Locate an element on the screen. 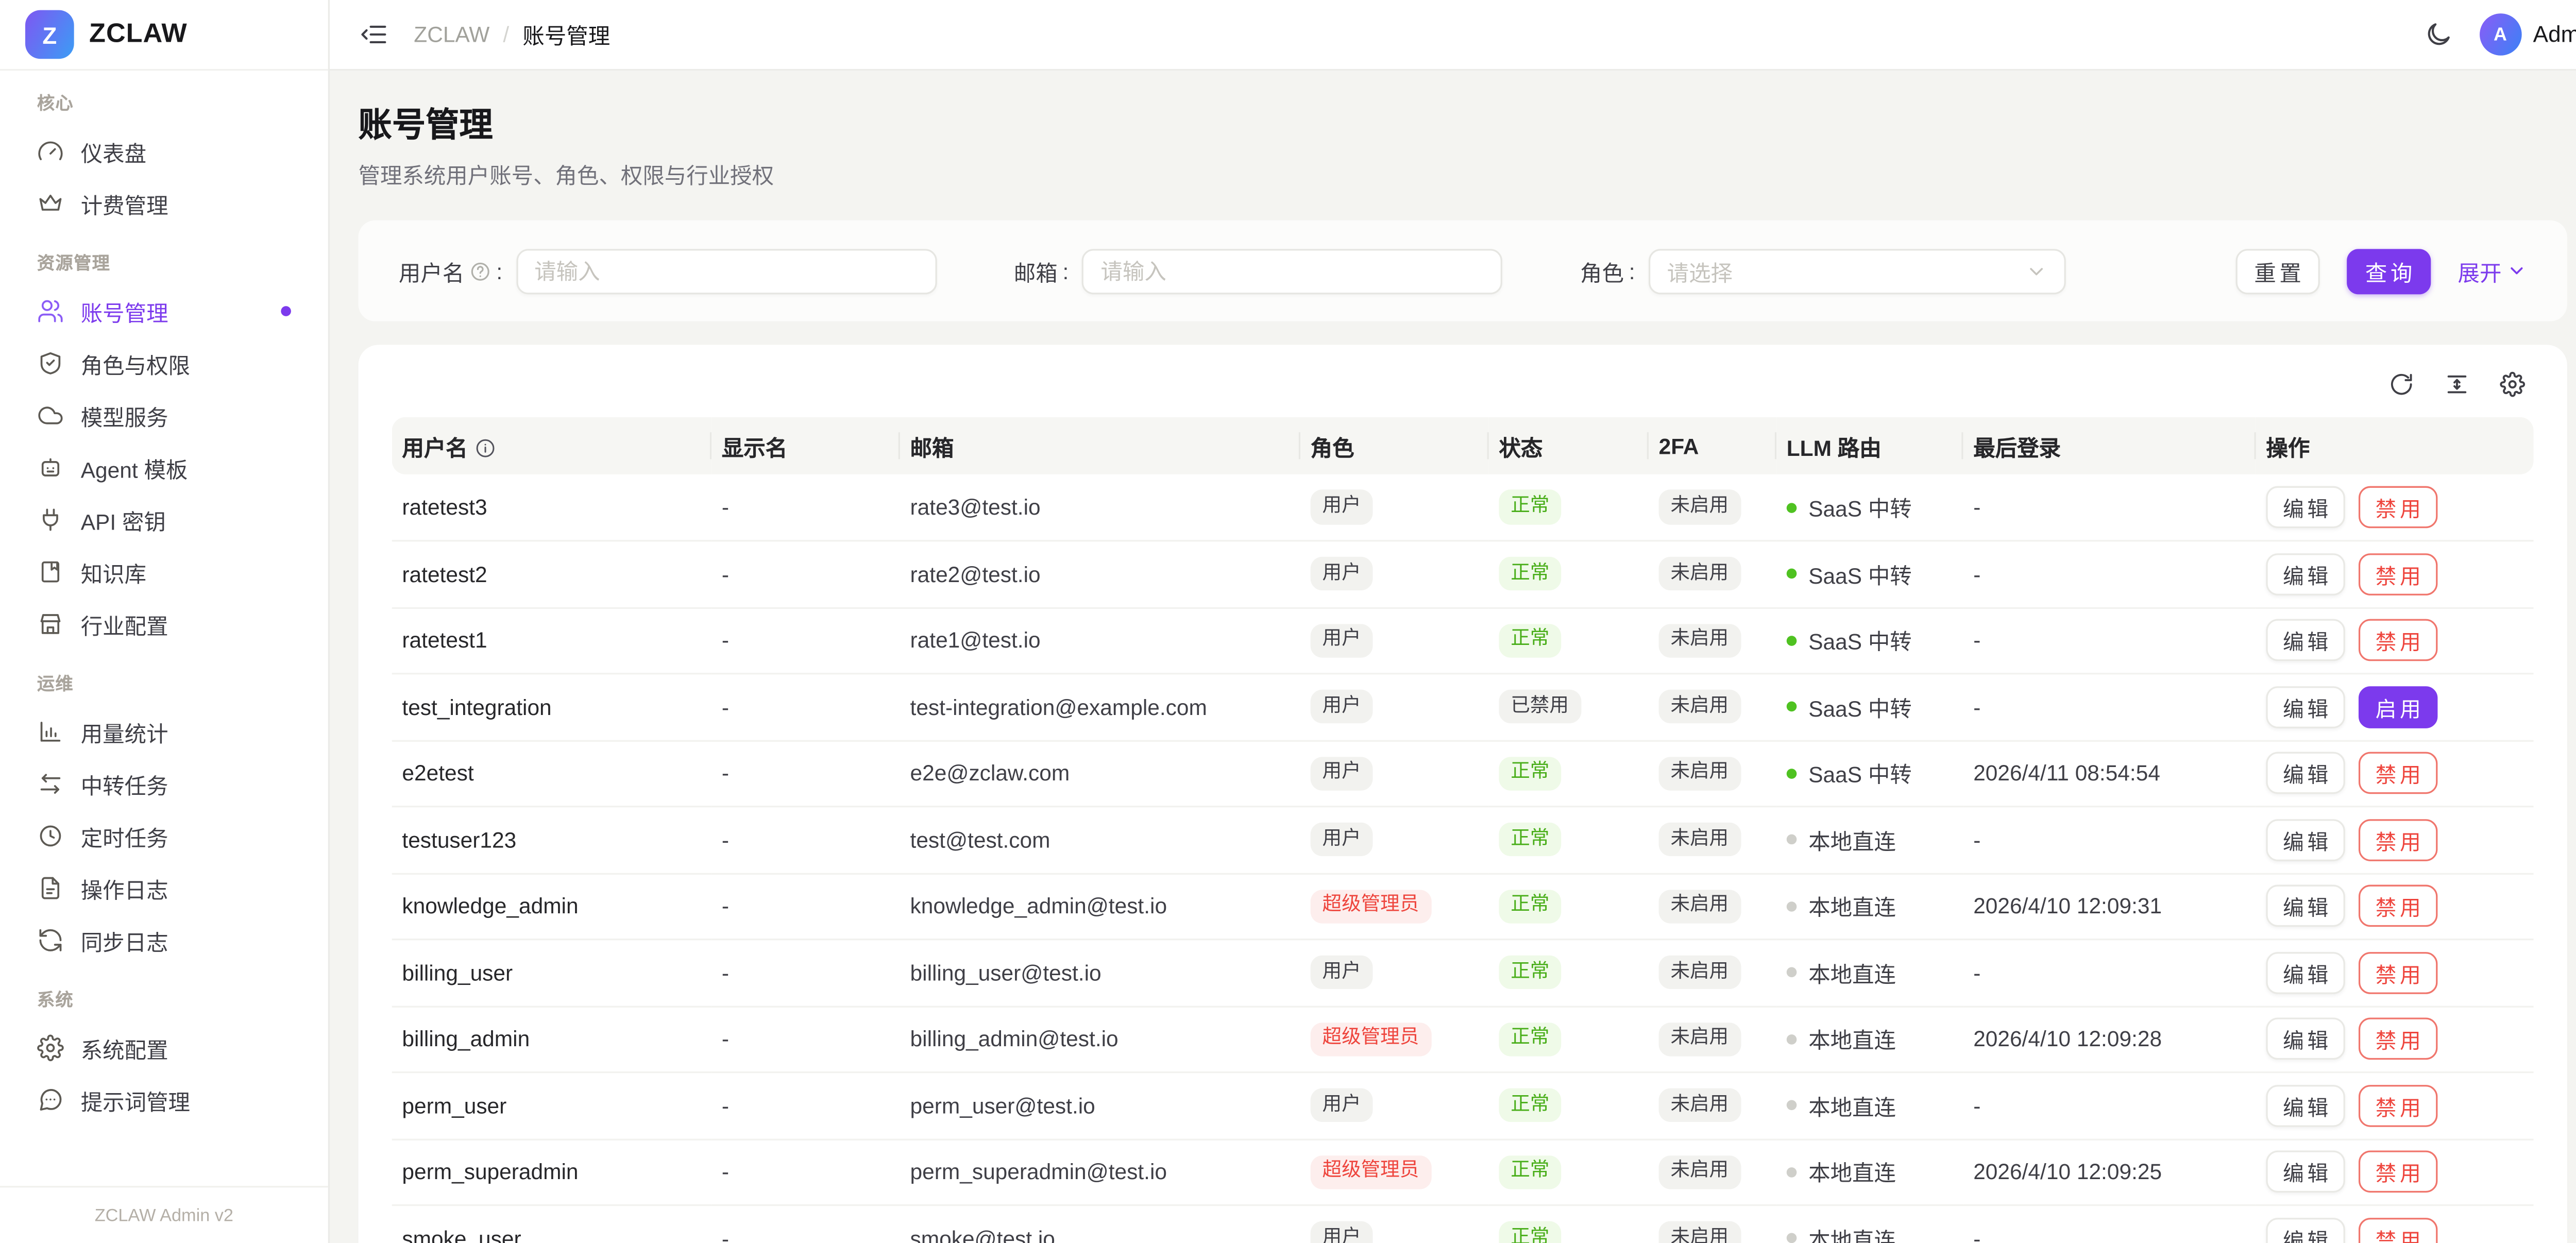 Image resolution: width=2576 pixels, height=1243 pixels. role-filter-select: 请选择 is located at coordinates (1857, 271).